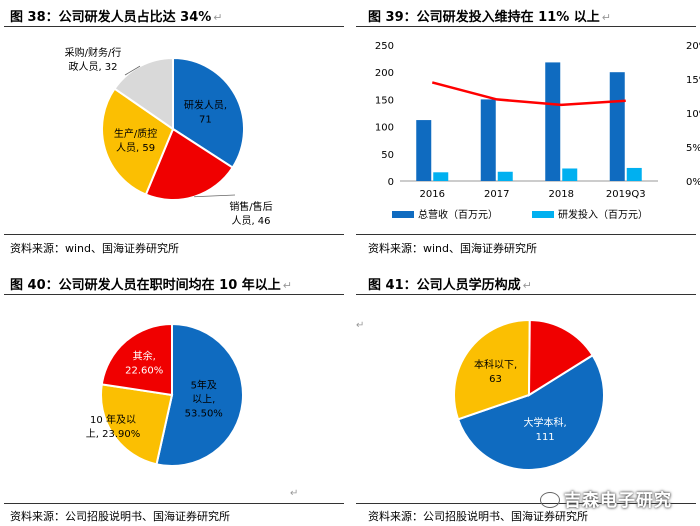  I want to click on x-tick-label: 2019Q3, so click(626, 194).